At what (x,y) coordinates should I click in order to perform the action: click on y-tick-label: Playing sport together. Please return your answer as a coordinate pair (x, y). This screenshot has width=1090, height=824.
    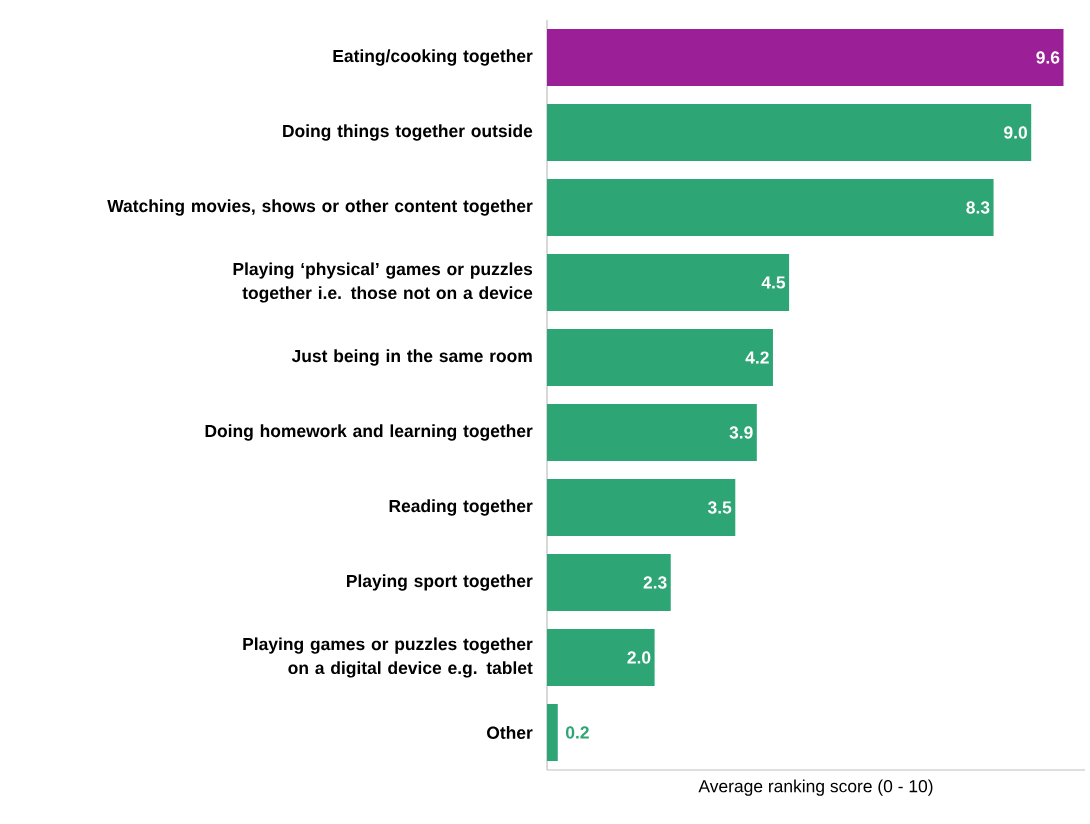
    Looking at the image, I should click on (440, 582).